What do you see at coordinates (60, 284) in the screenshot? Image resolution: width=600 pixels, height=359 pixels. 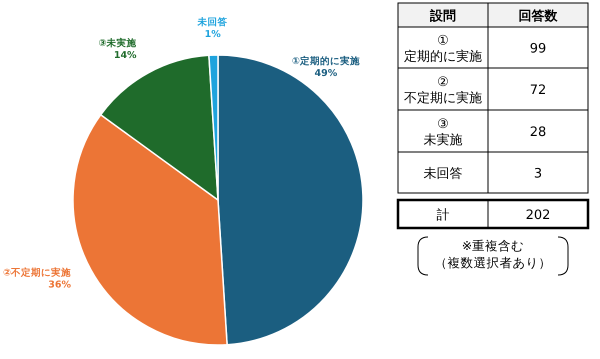 I see `data-label: 36%` at bounding box center [60, 284].